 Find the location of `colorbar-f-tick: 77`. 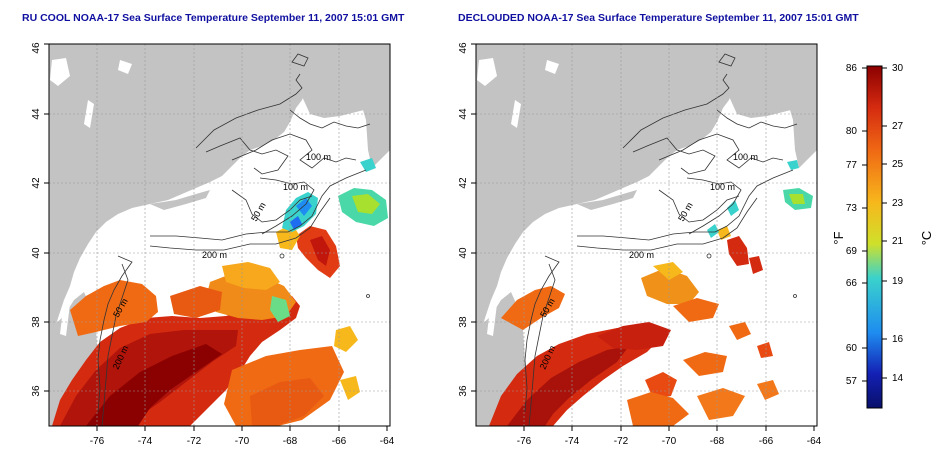

colorbar-f-tick: 77 is located at coordinates (852, 165).